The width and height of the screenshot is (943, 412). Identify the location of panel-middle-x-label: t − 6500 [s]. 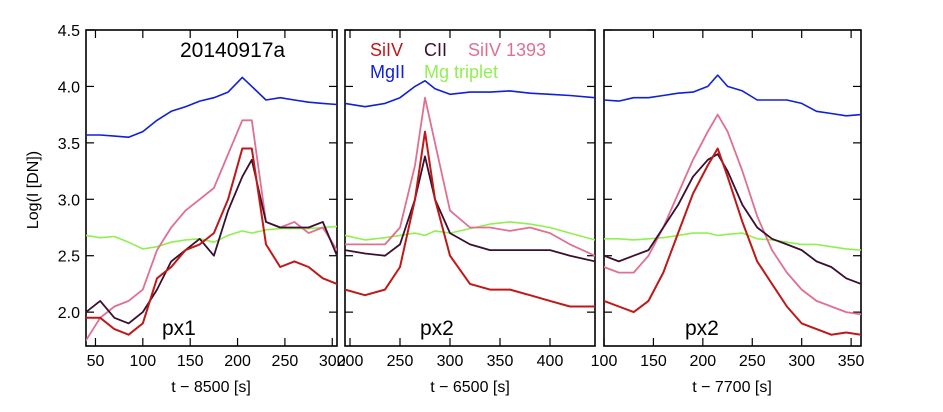
(470, 387).